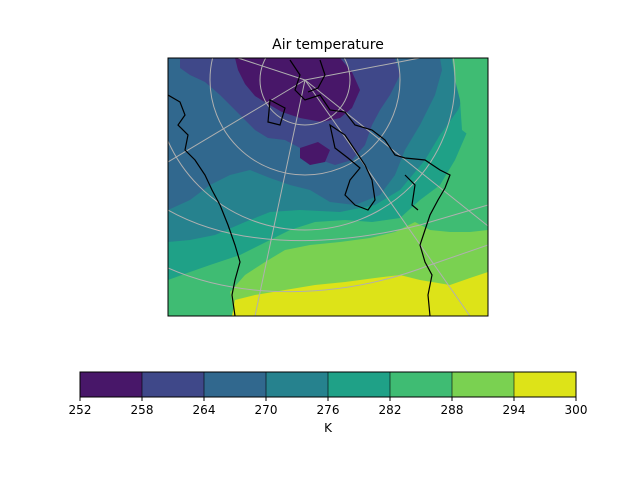  Describe the element at coordinates (576, 410) in the screenshot. I see `colorbar-tick-label: 300` at that location.